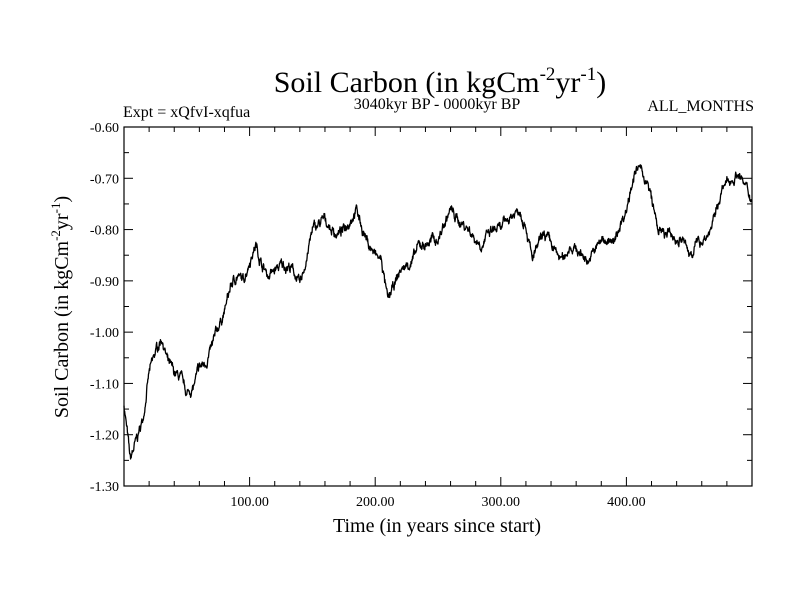 The image size is (800, 600). What do you see at coordinates (548, 74) in the screenshot?
I see `chart-title-sup1: -2` at bounding box center [548, 74].